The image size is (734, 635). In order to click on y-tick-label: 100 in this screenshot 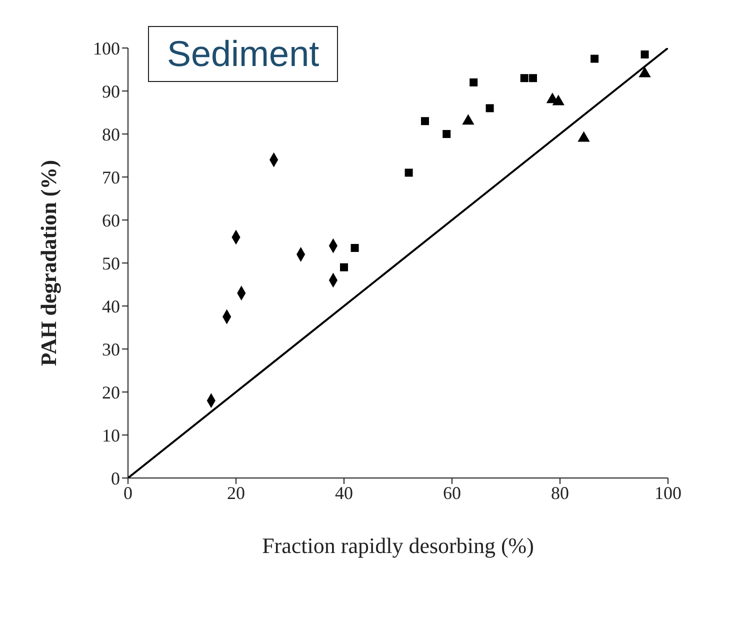, I will do `click(106, 48)`.